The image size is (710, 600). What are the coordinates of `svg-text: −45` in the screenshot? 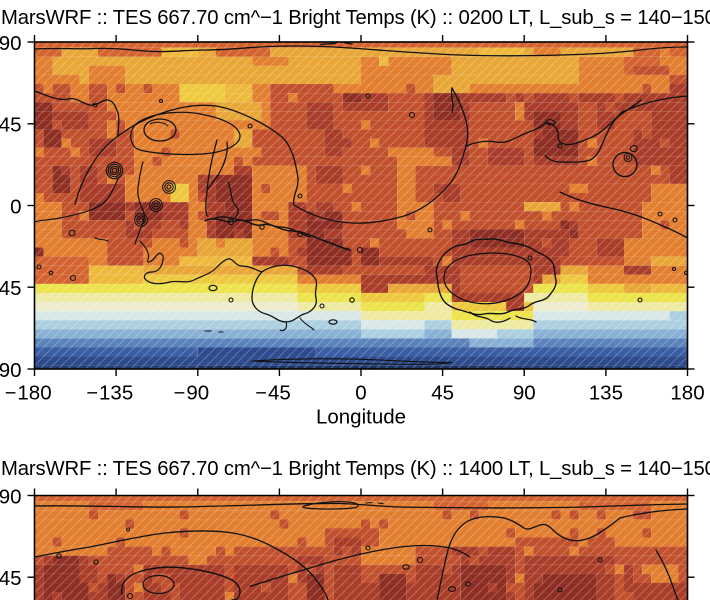 It's located at (11, 288).